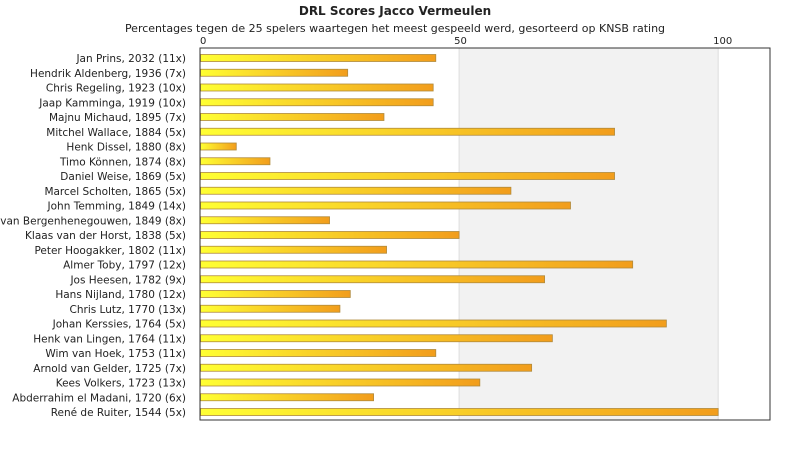  I want to click on category-label: Klaas van der Horst, 1838 (5x), so click(105, 236).